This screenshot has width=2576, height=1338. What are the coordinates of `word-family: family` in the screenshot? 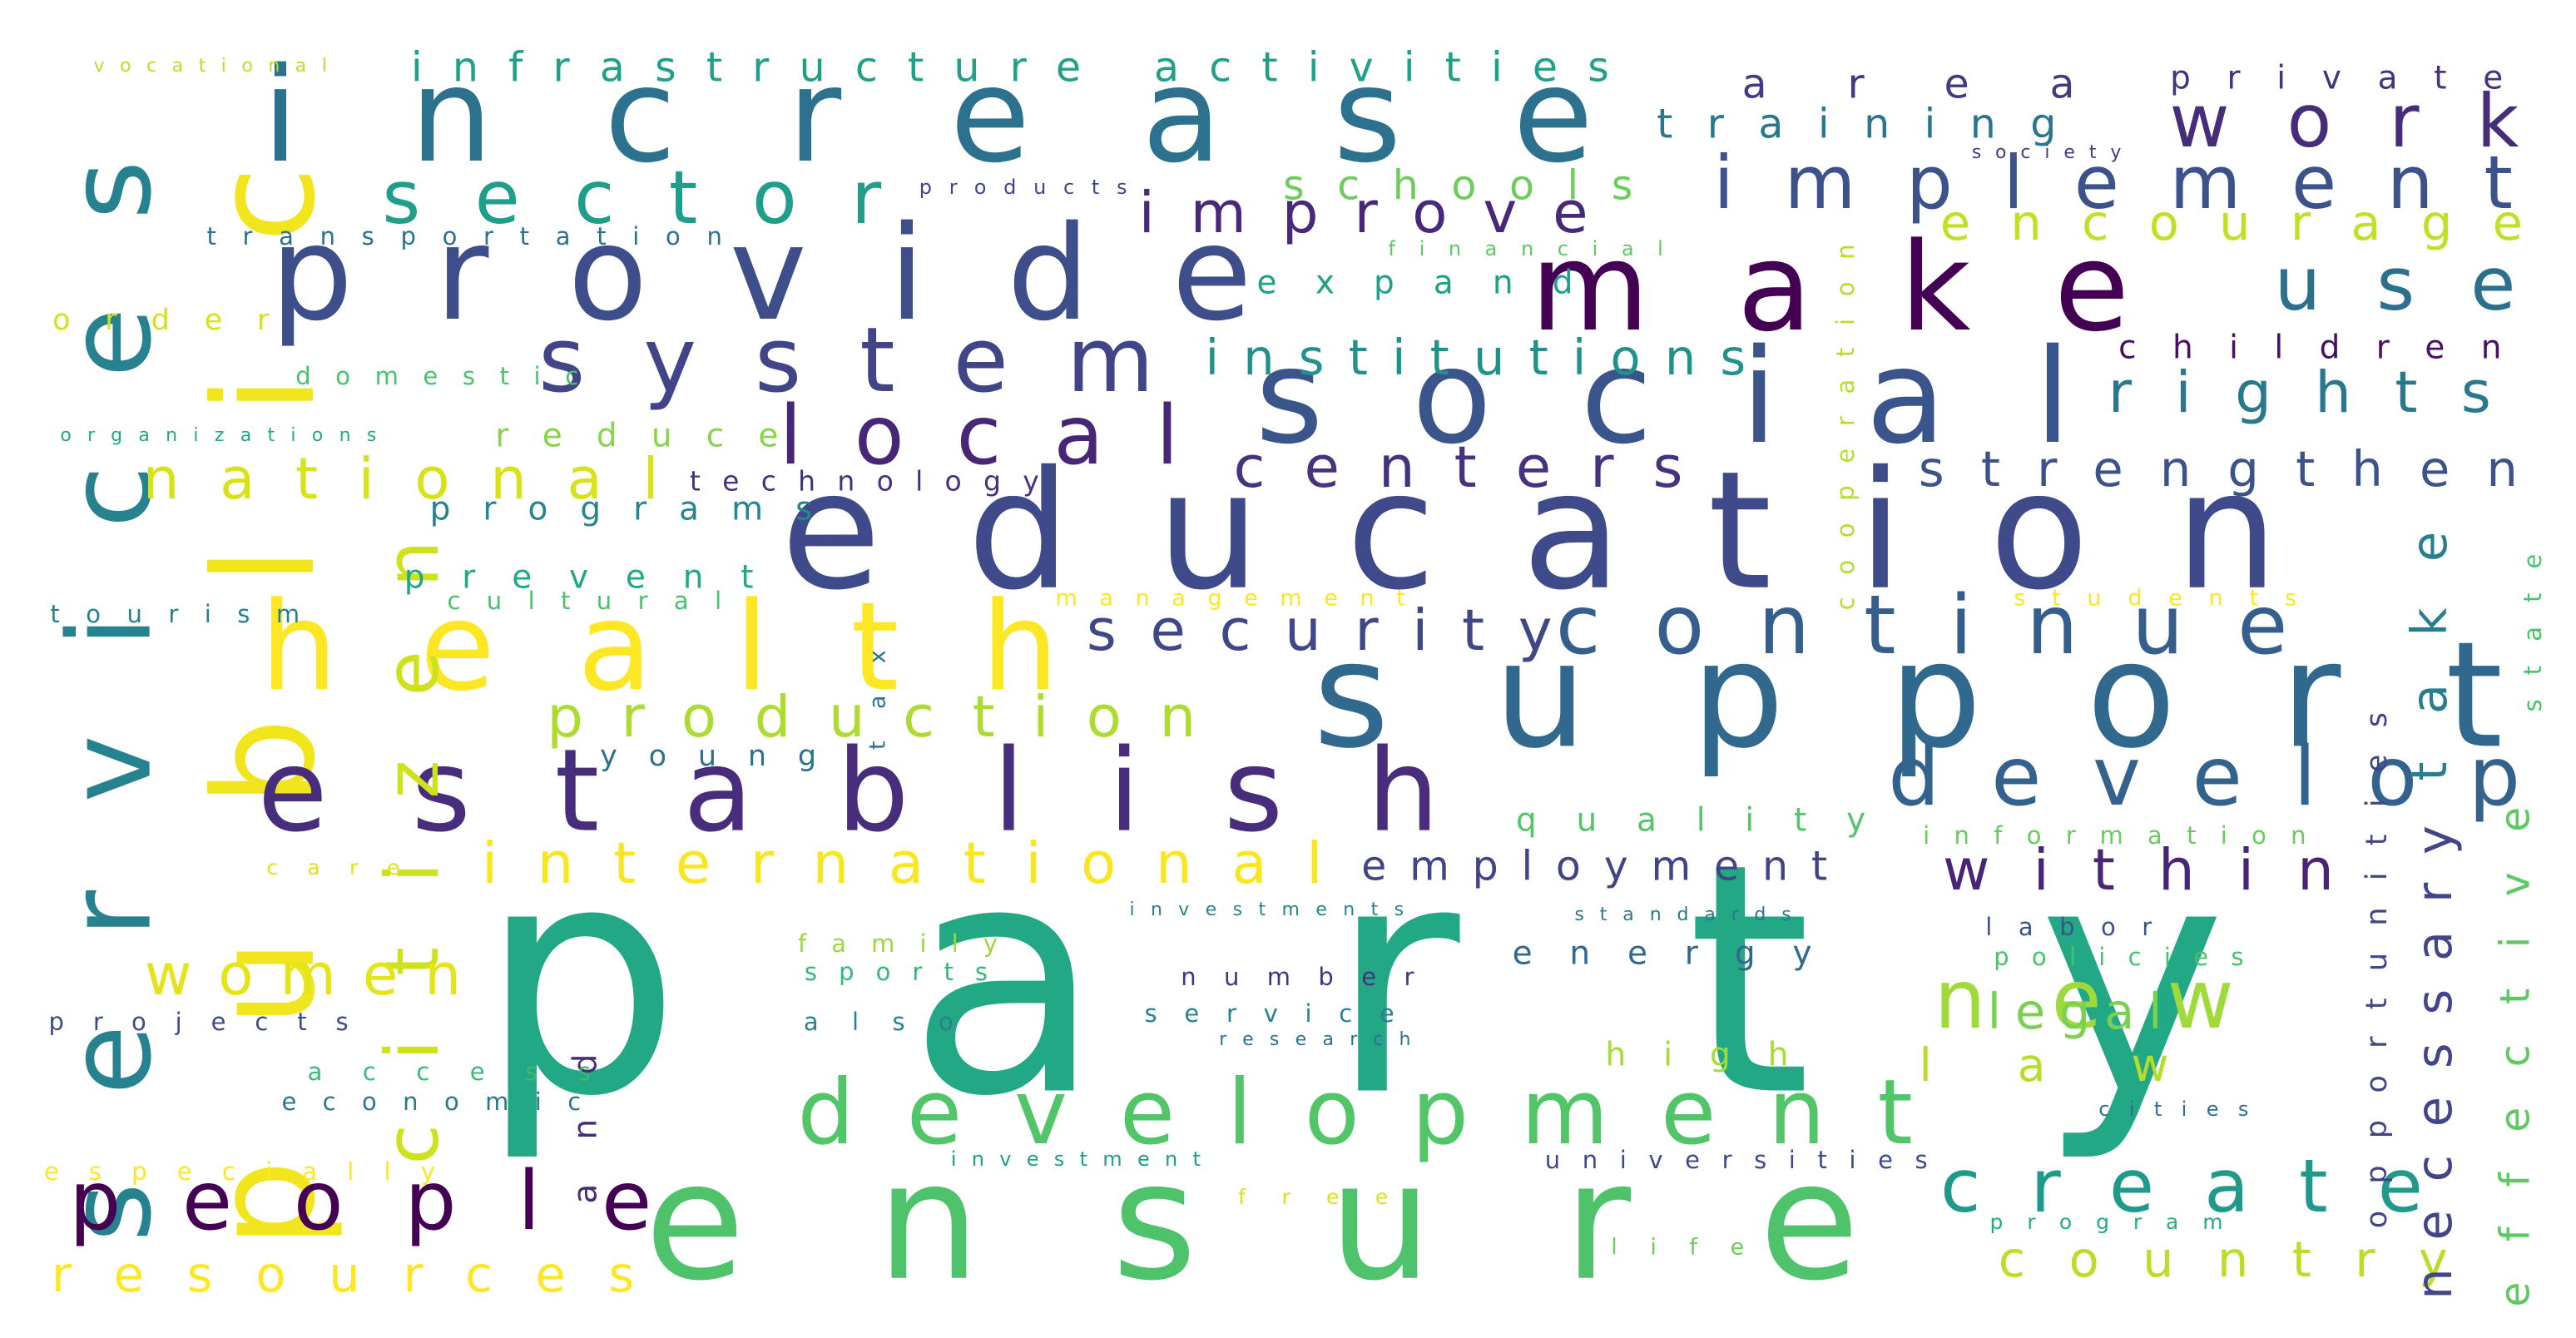 It's located at (910, 943).